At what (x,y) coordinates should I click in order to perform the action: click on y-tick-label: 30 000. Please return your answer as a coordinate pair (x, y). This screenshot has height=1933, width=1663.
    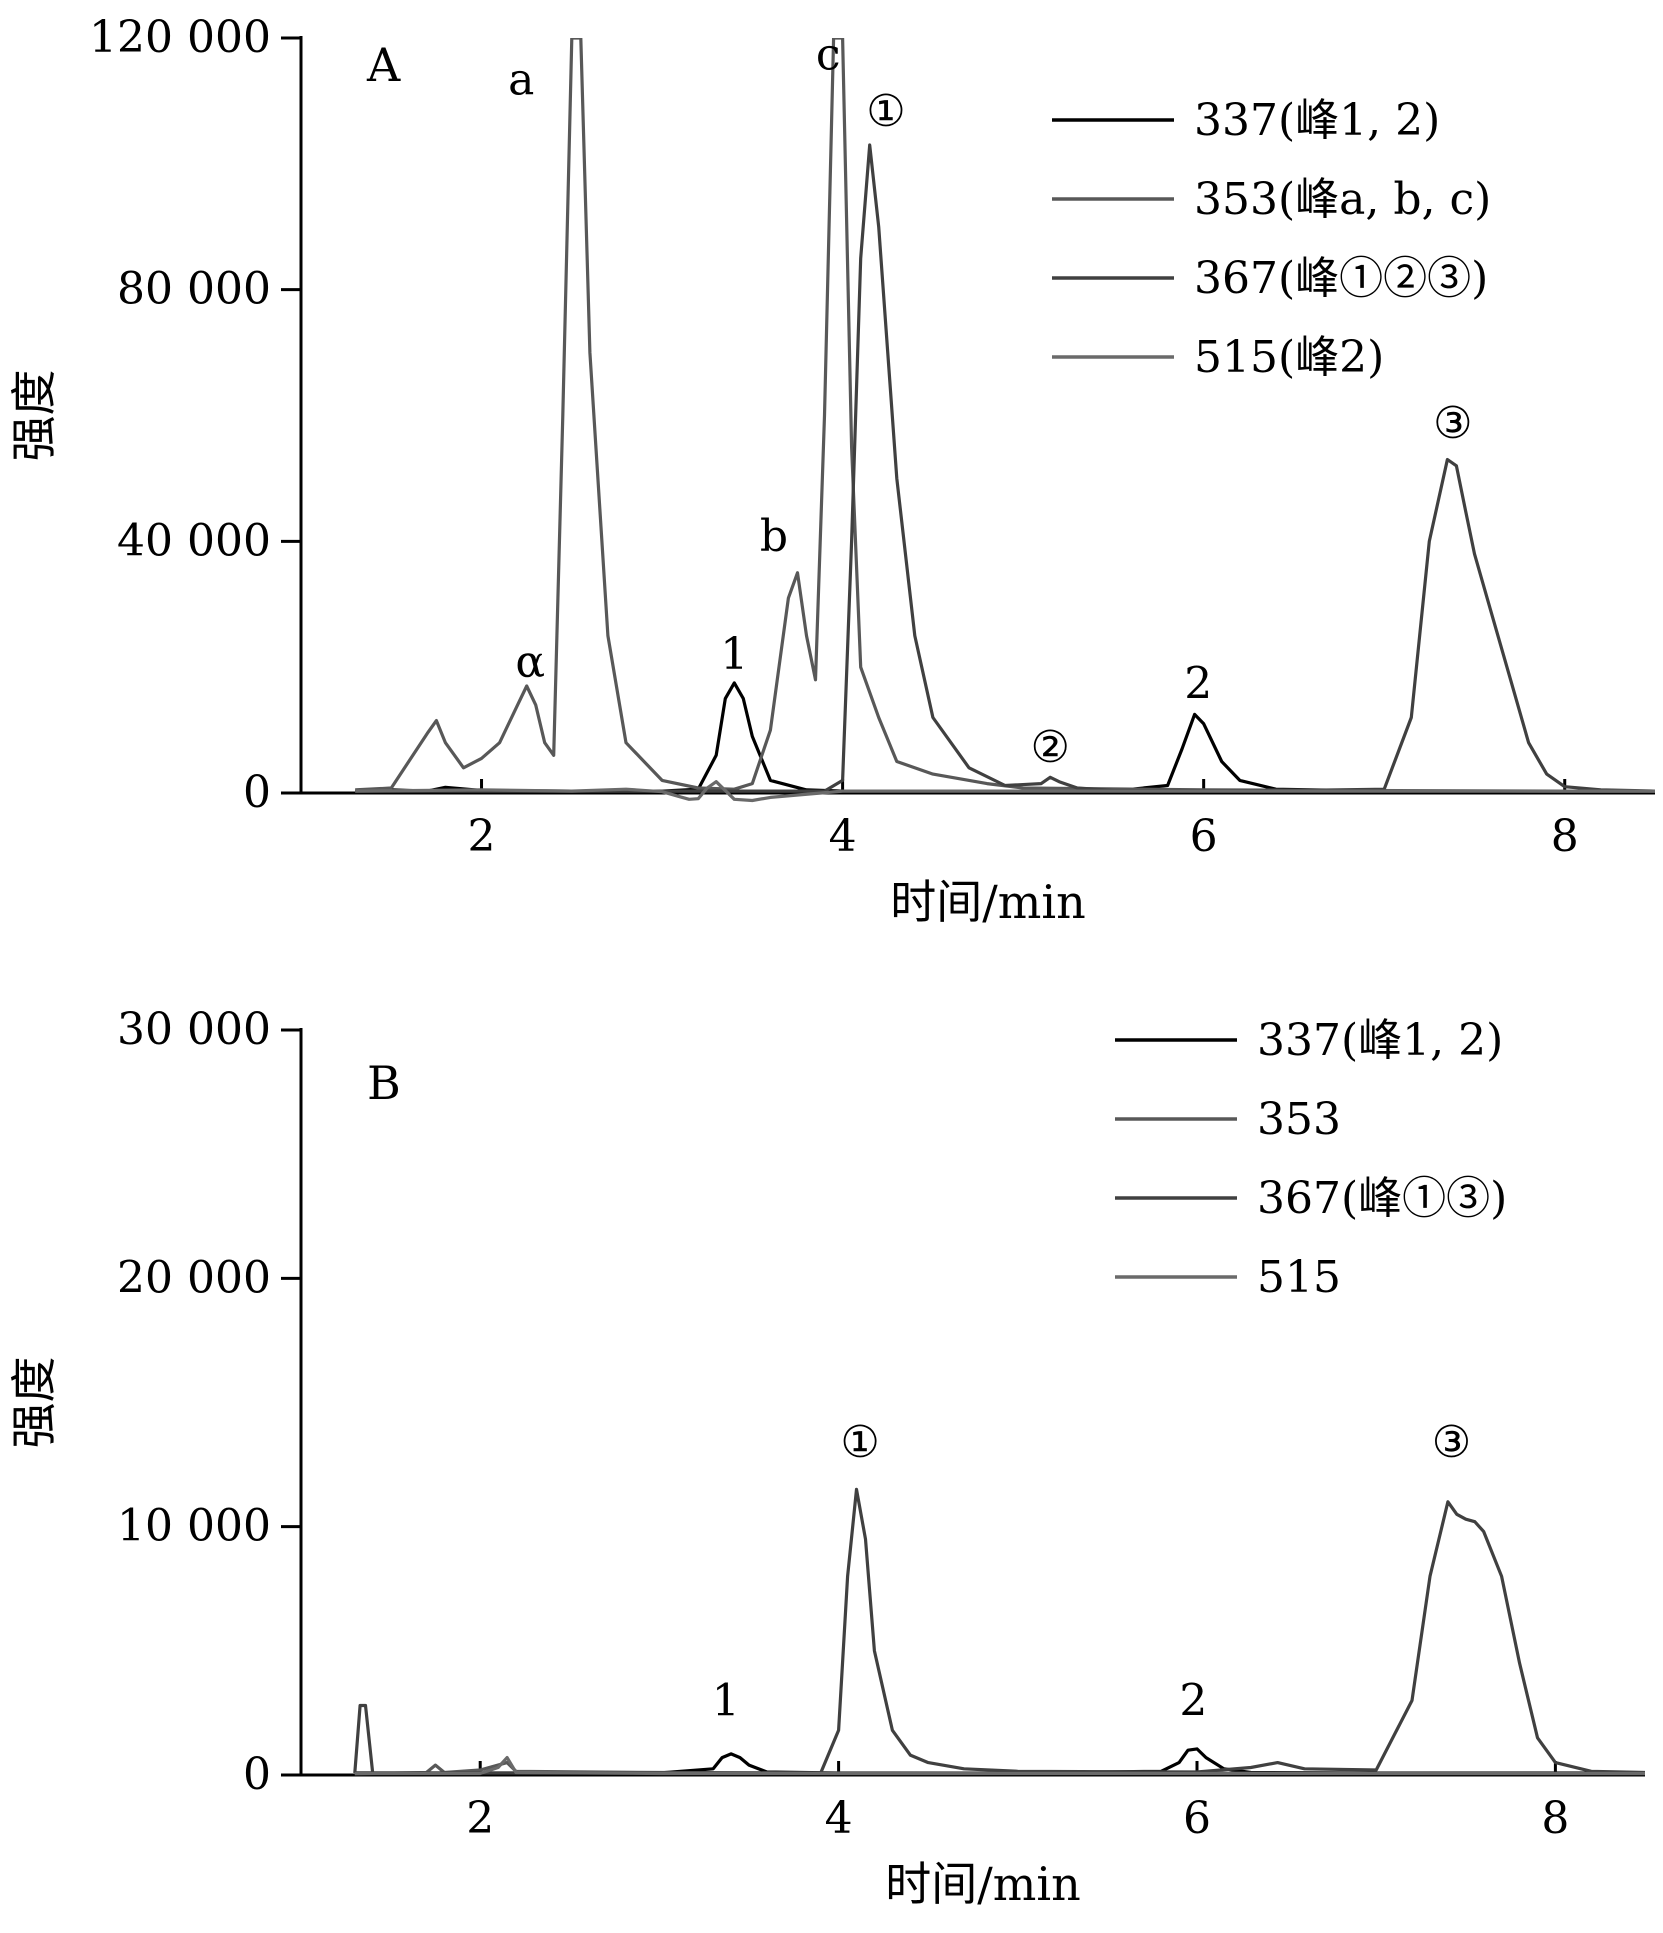
    Looking at the image, I should click on (194, 1029).